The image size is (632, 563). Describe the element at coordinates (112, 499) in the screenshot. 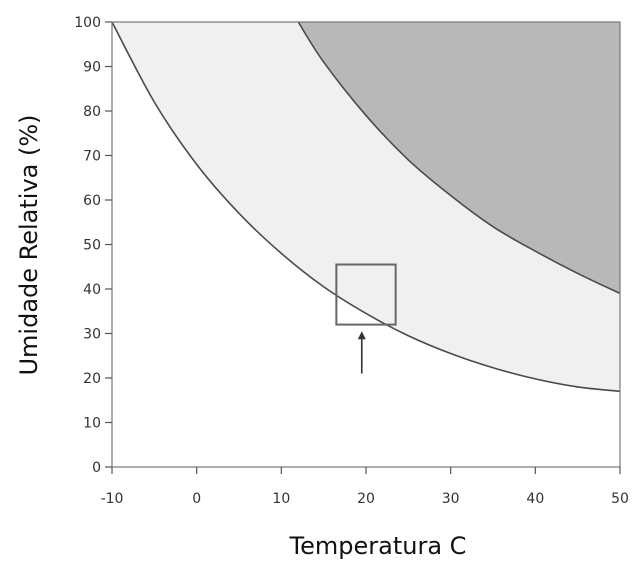

I see `x-tick-label: -10` at that location.